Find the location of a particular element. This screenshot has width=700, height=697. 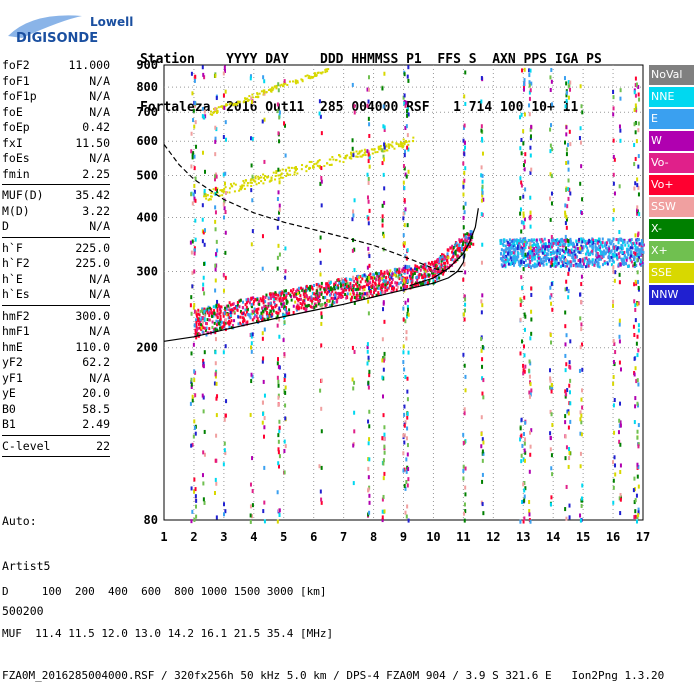

param-row: fxI 11.50 is located at coordinates (56, 144).